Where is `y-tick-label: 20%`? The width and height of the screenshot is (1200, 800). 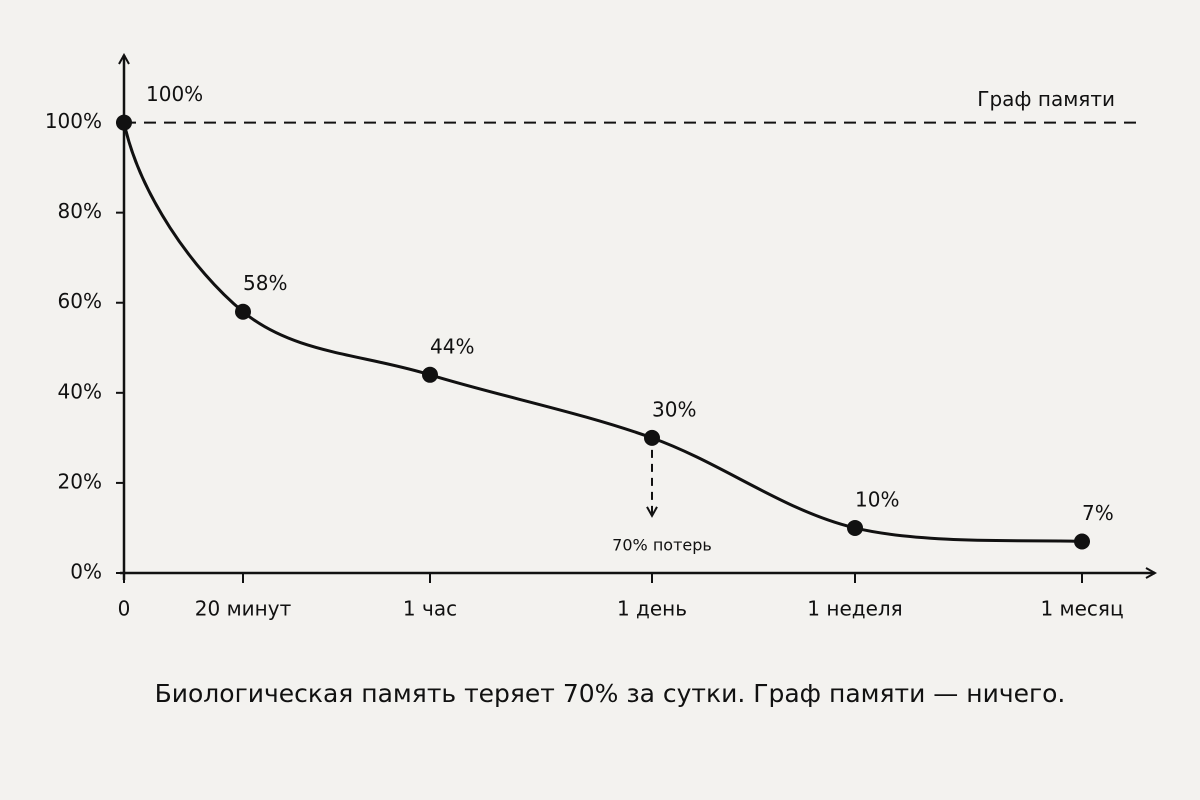
y-tick-label: 20% is located at coordinates (80, 481).